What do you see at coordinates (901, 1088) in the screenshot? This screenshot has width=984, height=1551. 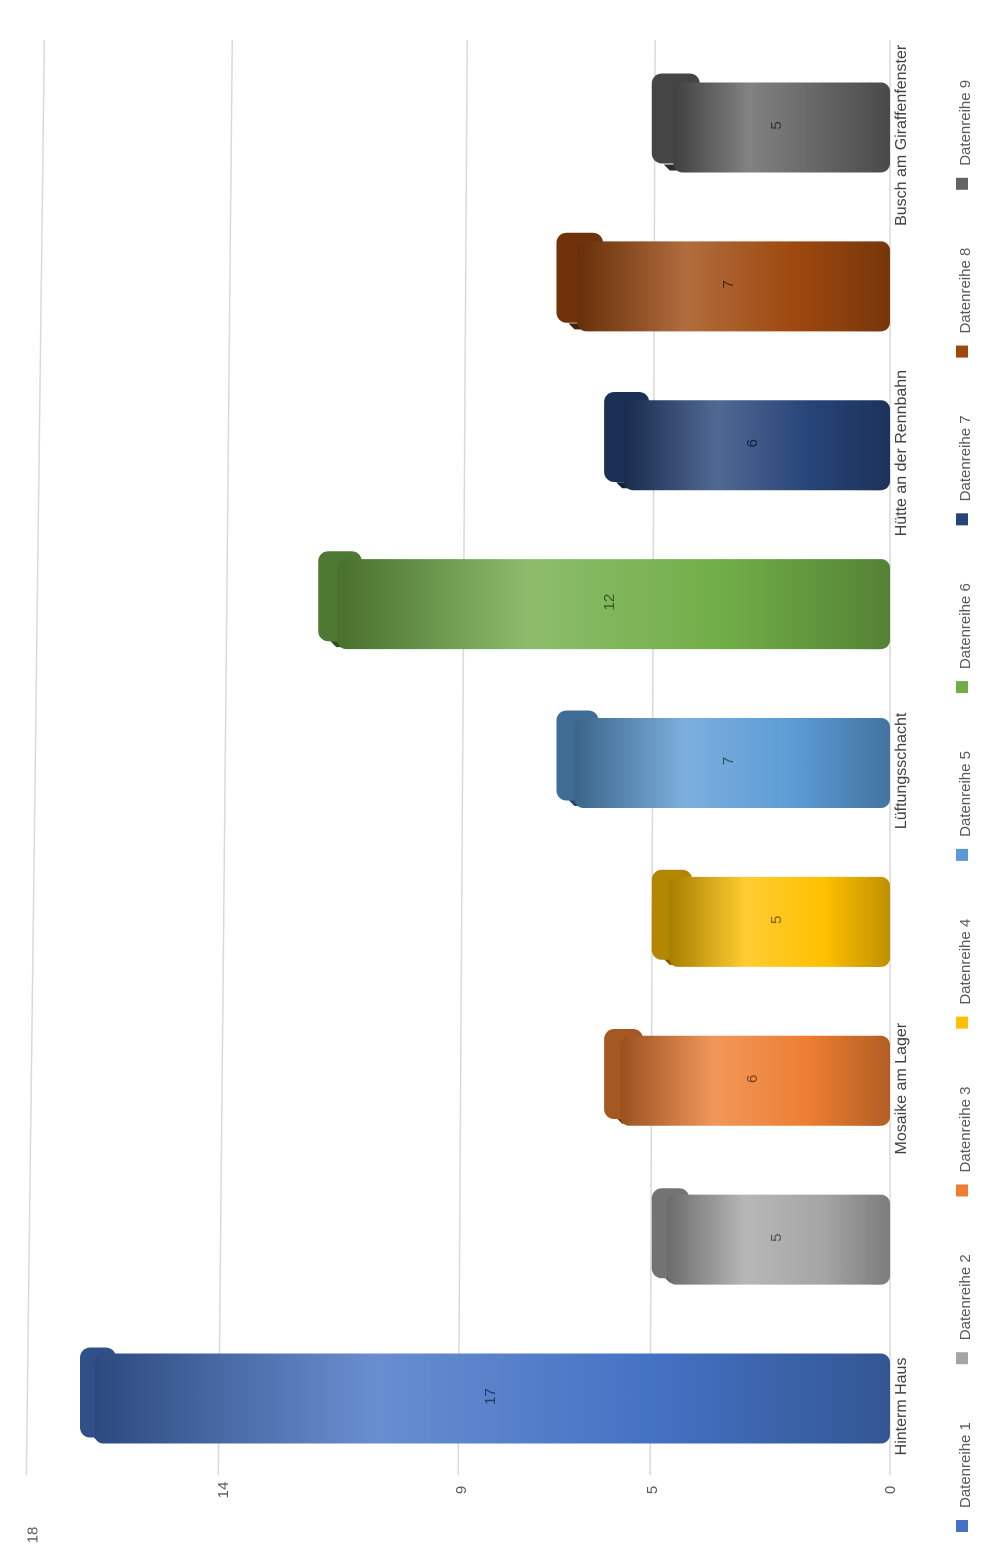 I see `category-label: Mosaike am Lager` at bounding box center [901, 1088].